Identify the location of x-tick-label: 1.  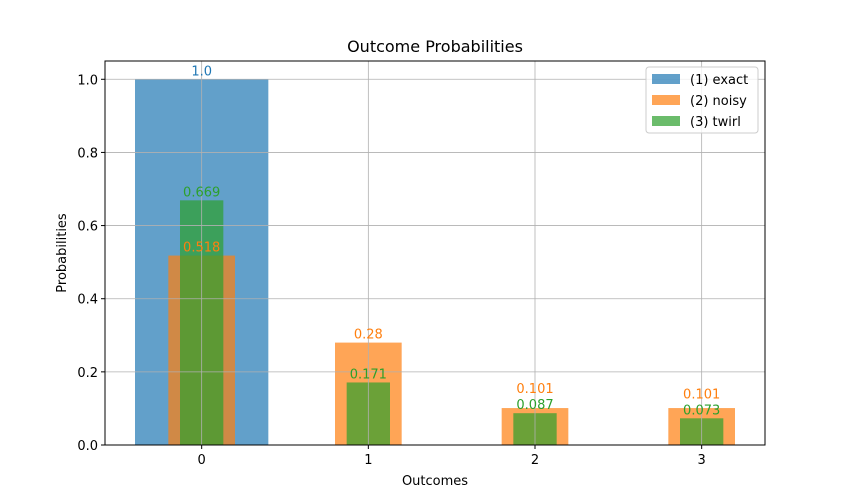
(368, 460).